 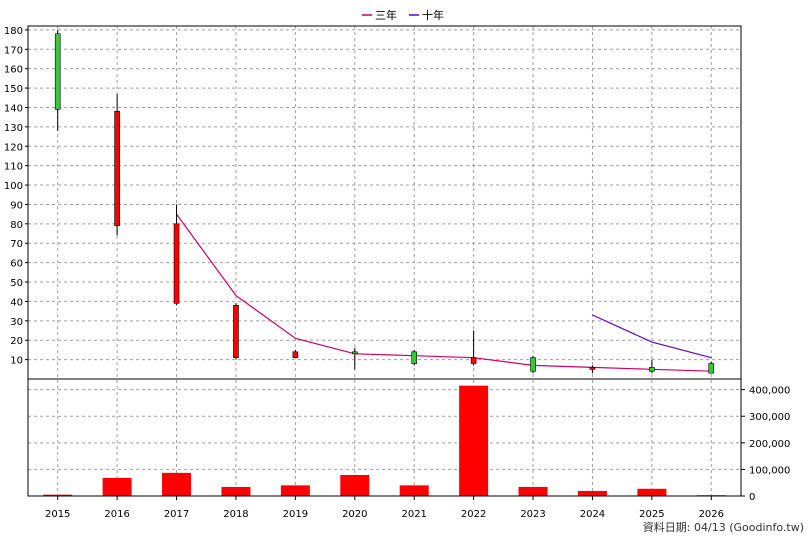 What do you see at coordinates (176, 514) in the screenshot?
I see `x-tick-label: 2017` at bounding box center [176, 514].